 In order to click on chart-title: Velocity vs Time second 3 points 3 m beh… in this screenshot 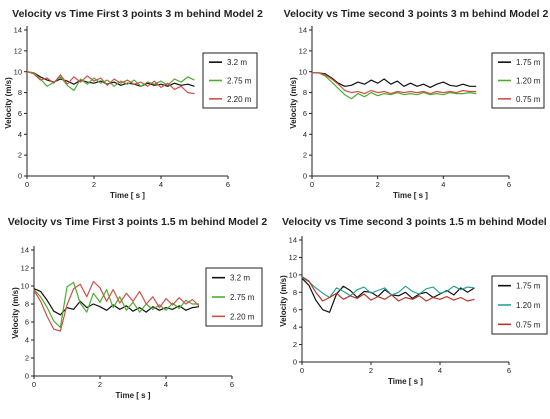, I will do `click(416, 14)`.